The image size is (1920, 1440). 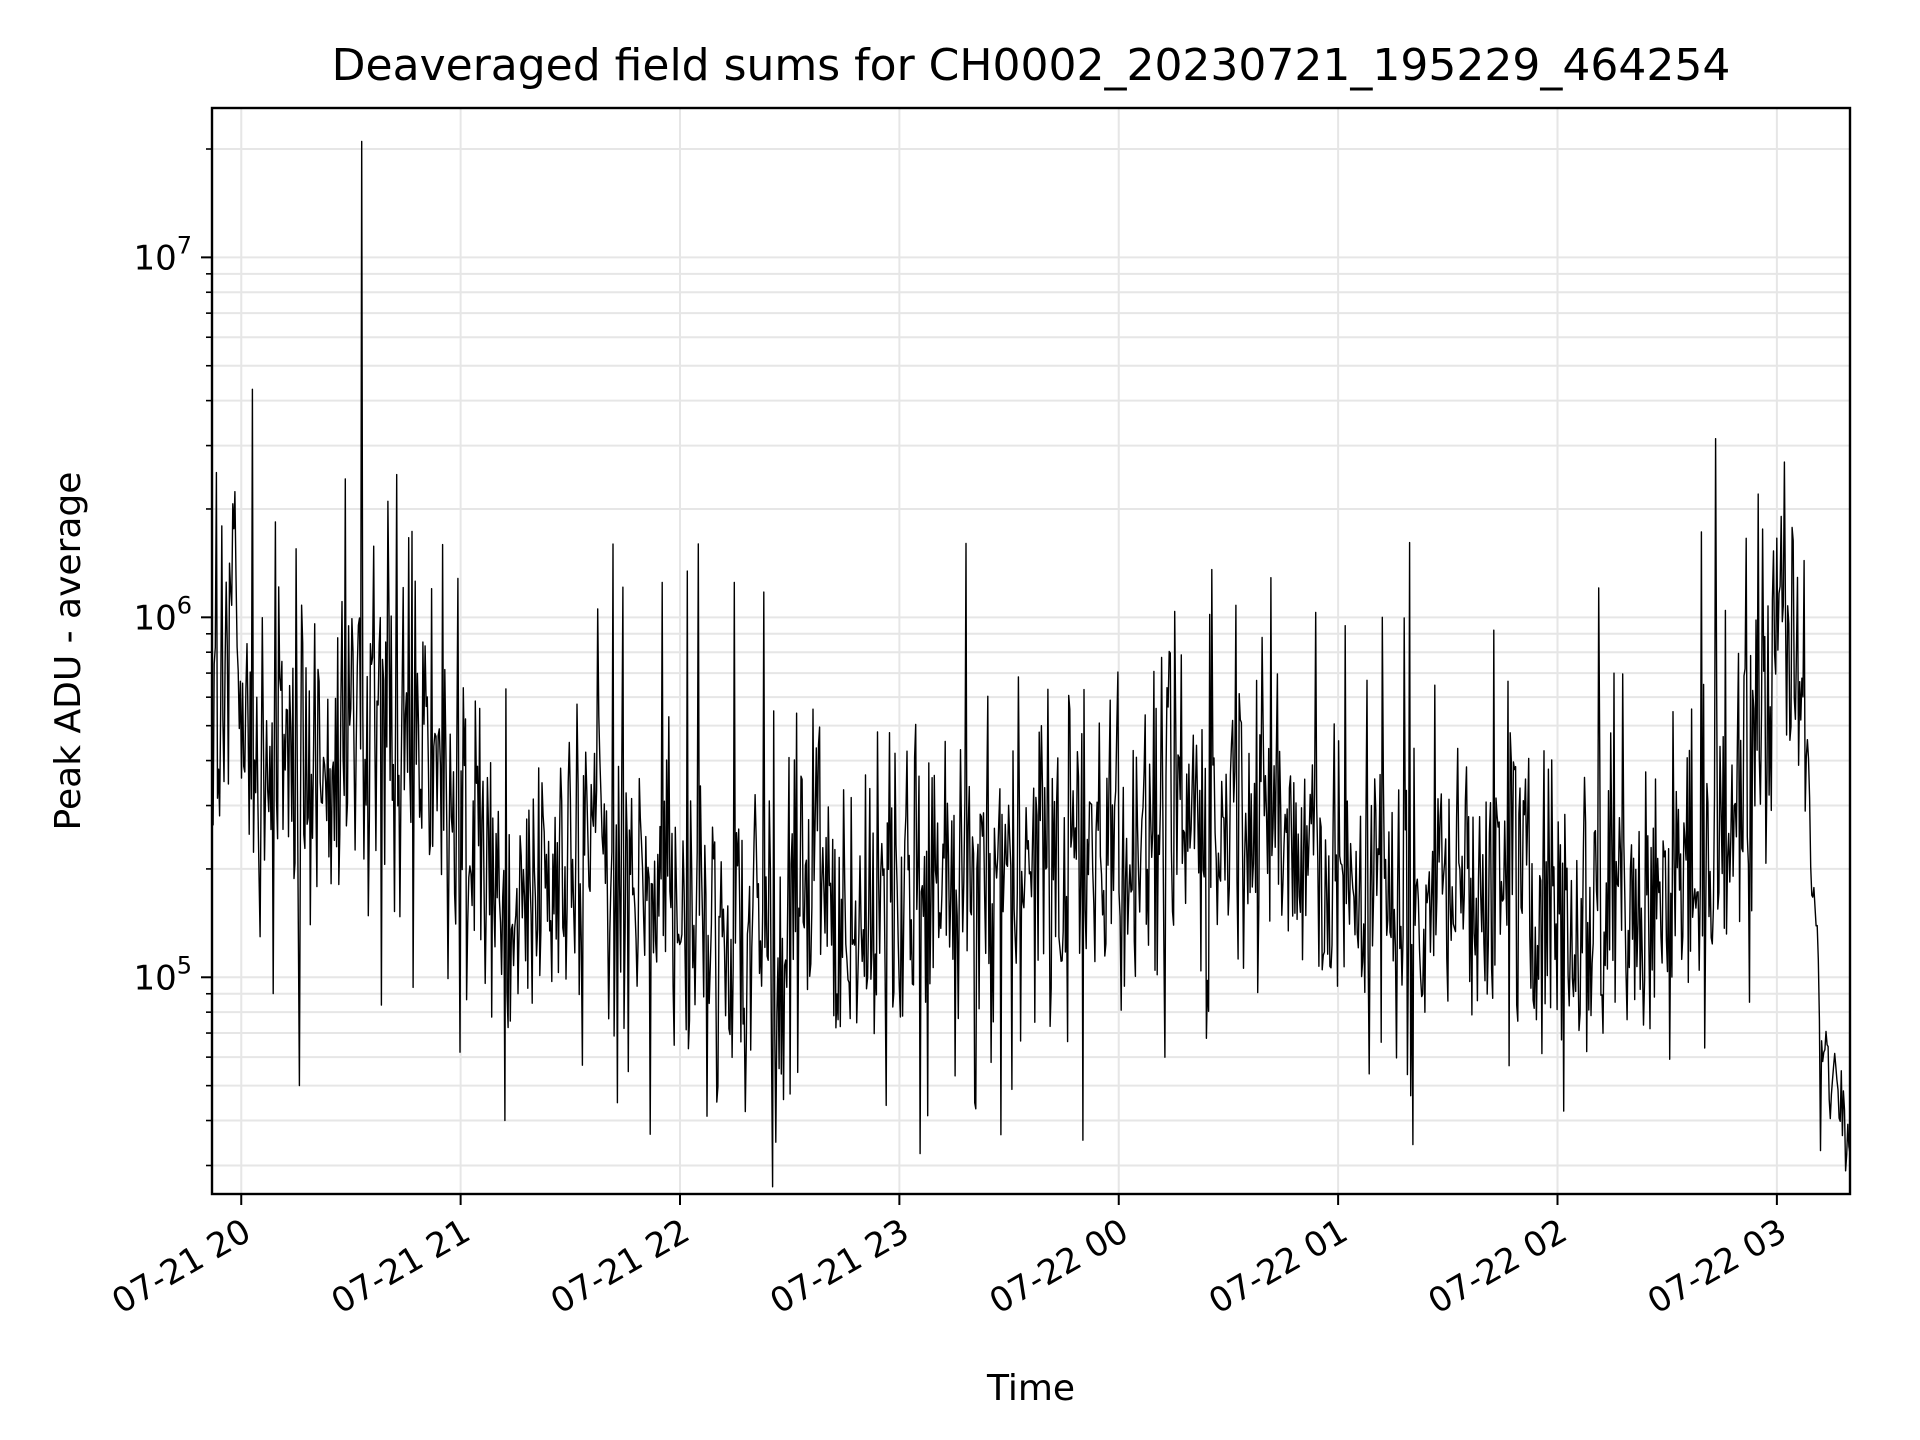 What do you see at coordinates (162, 974) in the screenshot?
I see `y-tick-label: 10⁵` at bounding box center [162, 974].